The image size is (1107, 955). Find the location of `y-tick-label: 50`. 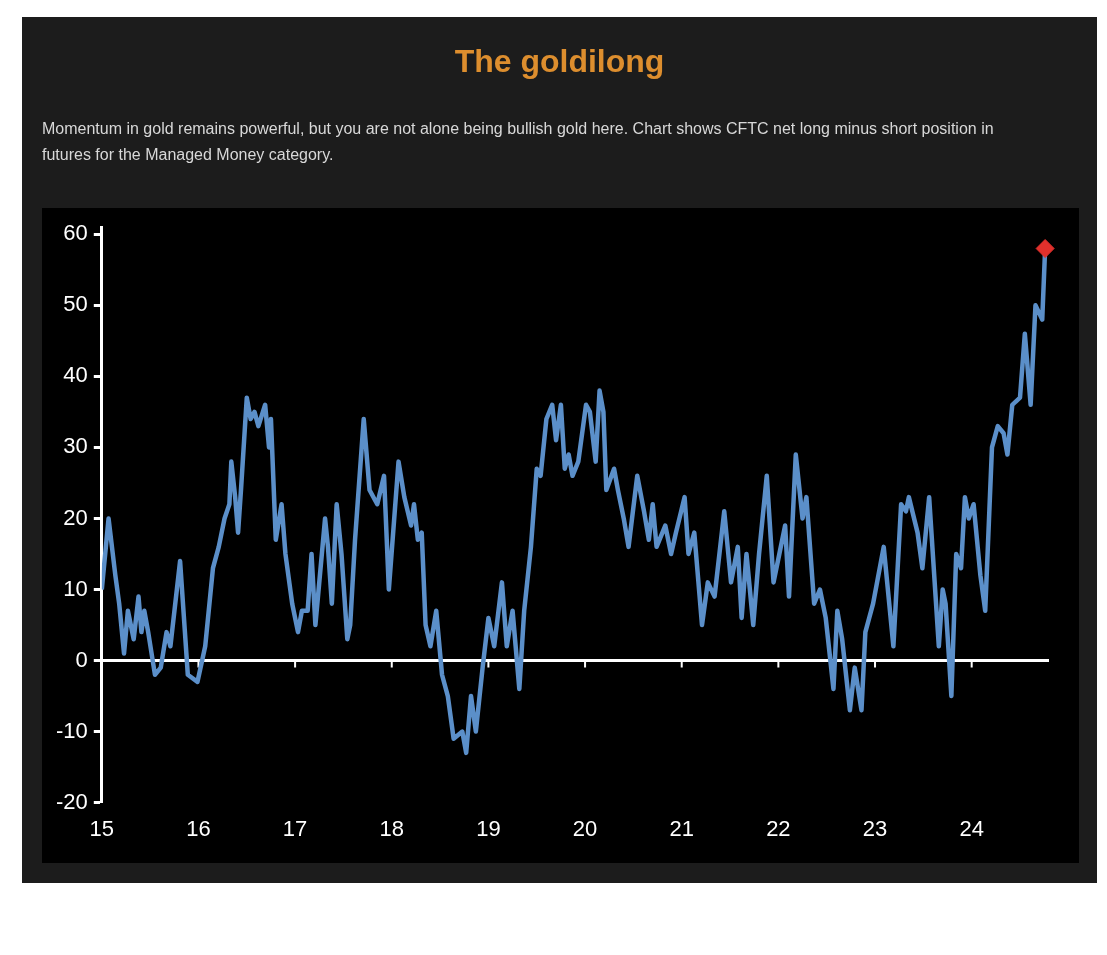

y-tick-label: 50 is located at coordinates (75, 304).